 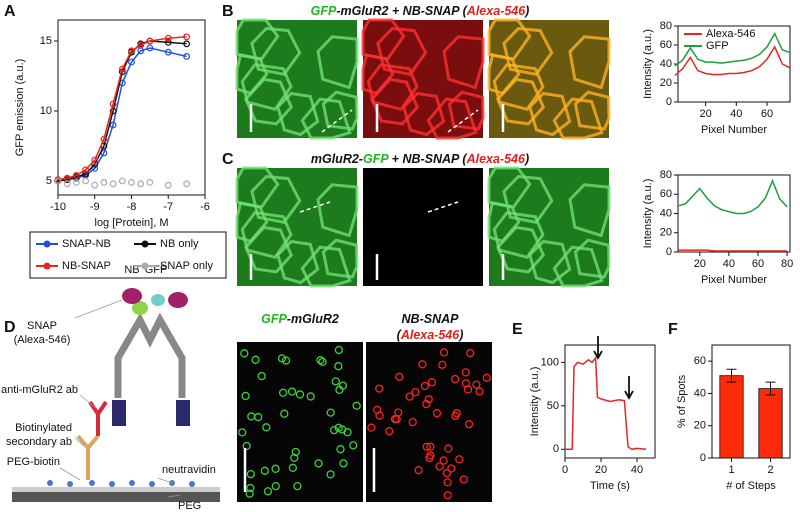 I want to click on leader-lines, so click(x=120, y=398).